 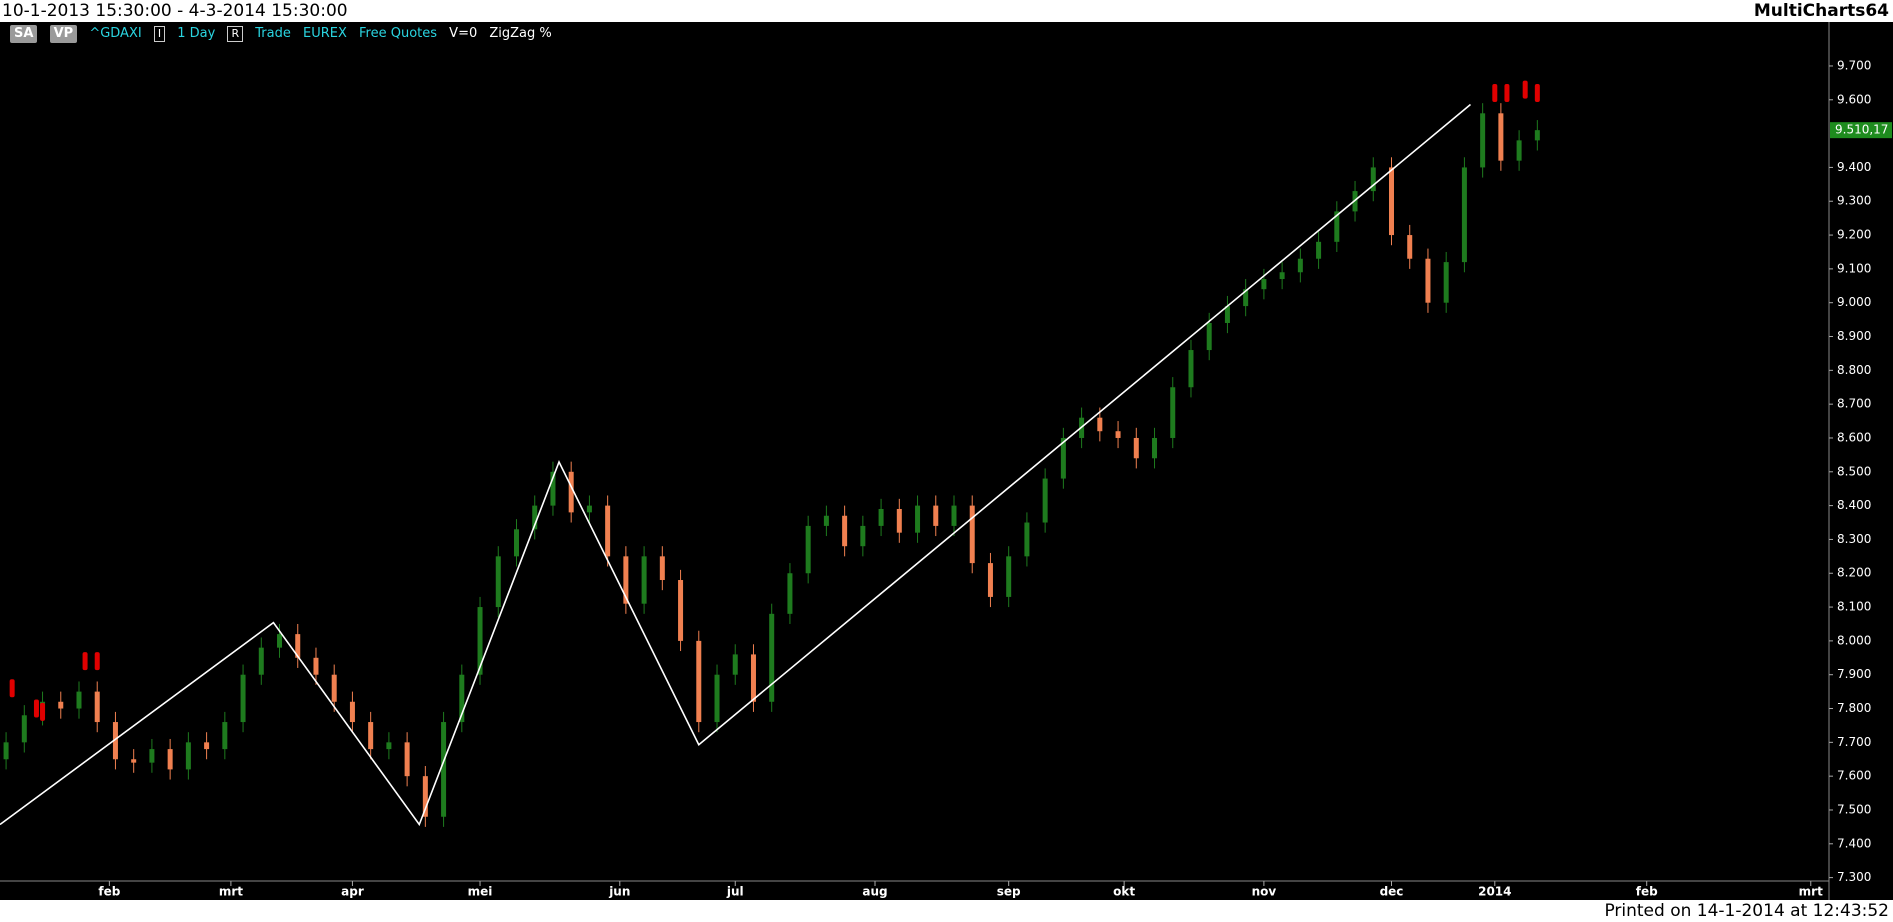 I want to click on dropdown: I, so click(x=159, y=34).